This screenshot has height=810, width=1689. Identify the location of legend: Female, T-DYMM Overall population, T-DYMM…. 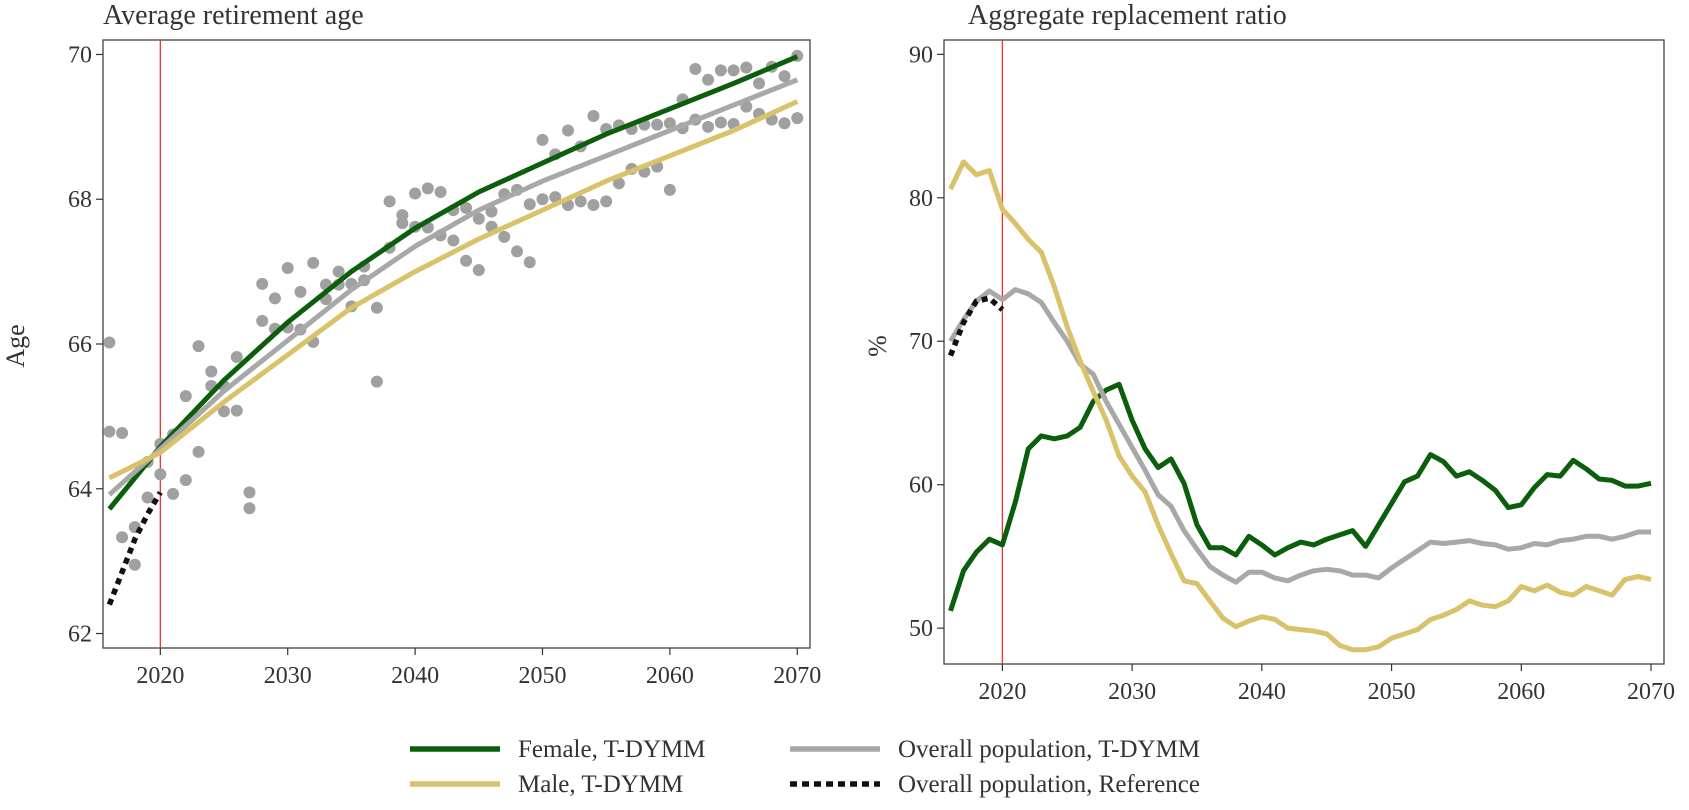
(805, 767).